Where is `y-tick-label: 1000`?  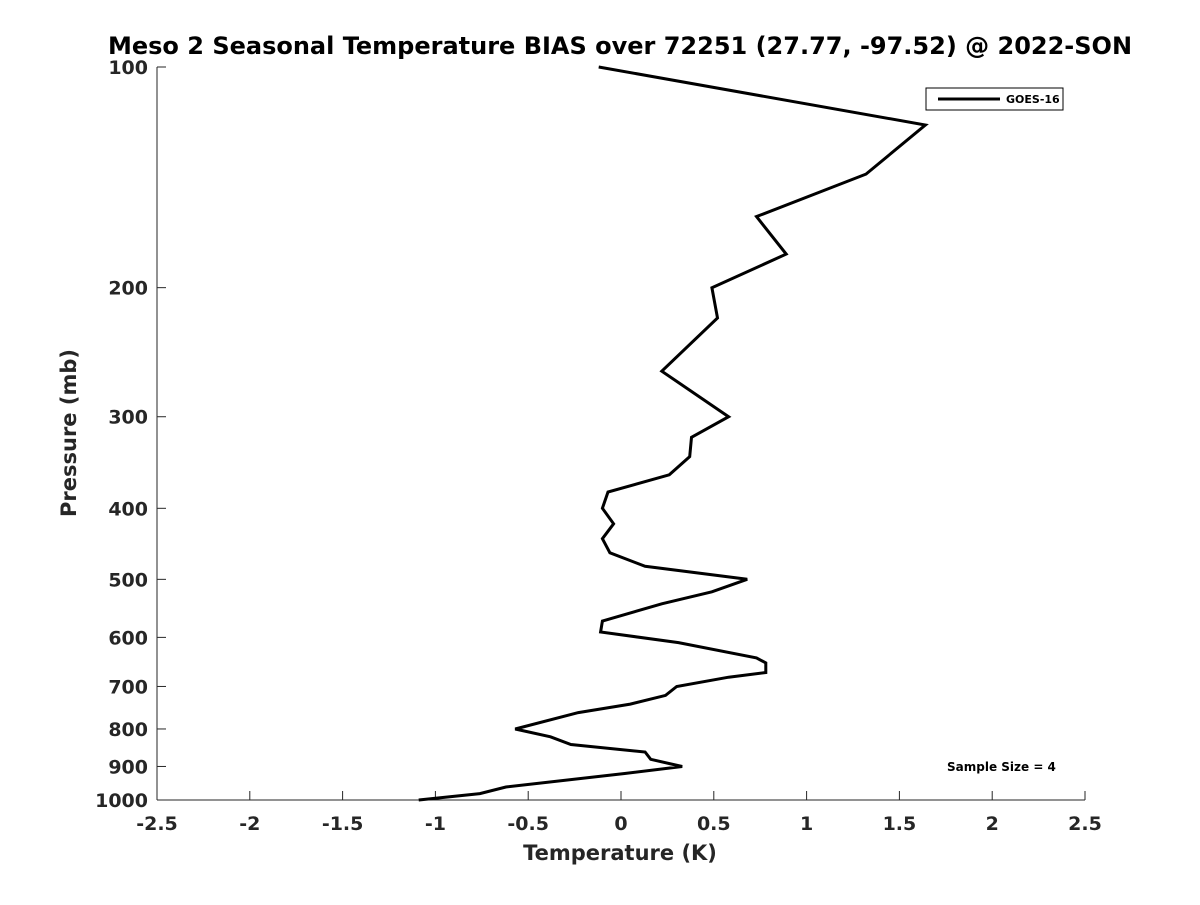
y-tick-label: 1000 is located at coordinates (121, 801).